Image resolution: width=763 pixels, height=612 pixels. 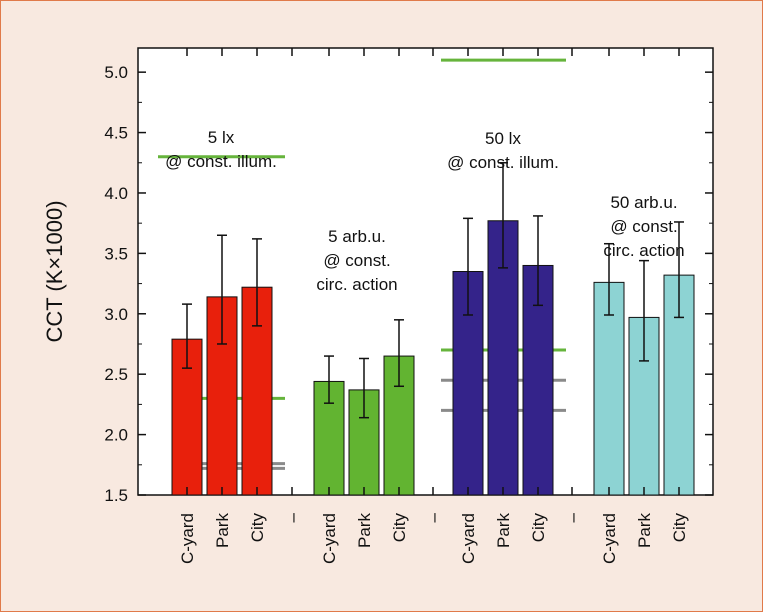 What do you see at coordinates (116, 314) in the screenshot?
I see `y-tick-label: 3.0` at bounding box center [116, 314].